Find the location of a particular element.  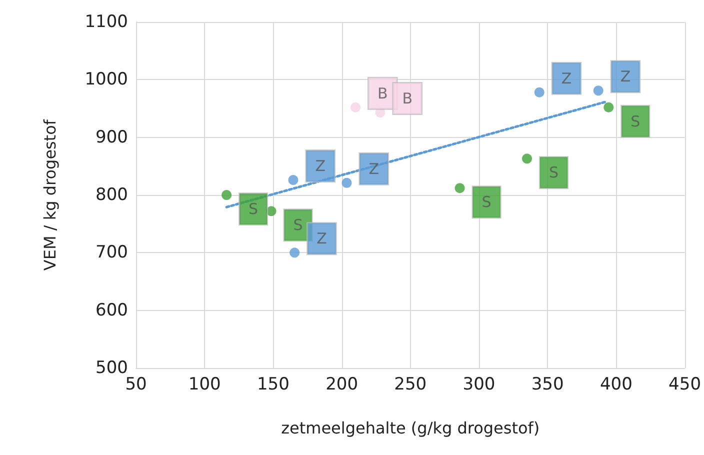

x-tick-label: 450 is located at coordinates (685, 384).